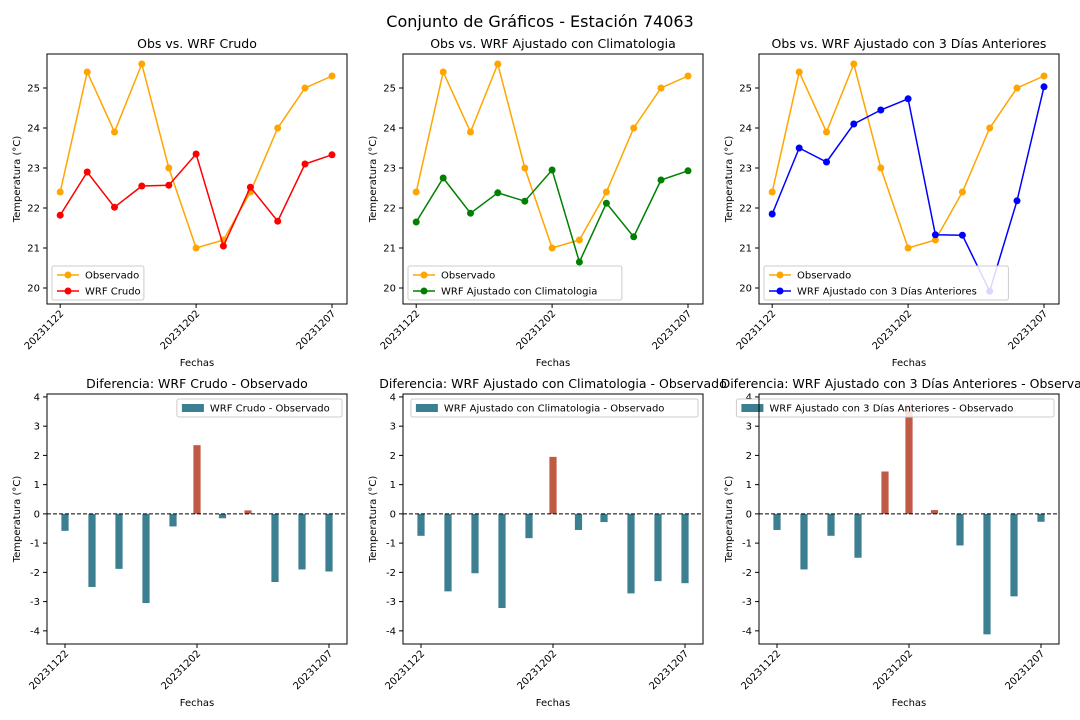  I want to click on y-tick-label: 24, so click(389, 129).